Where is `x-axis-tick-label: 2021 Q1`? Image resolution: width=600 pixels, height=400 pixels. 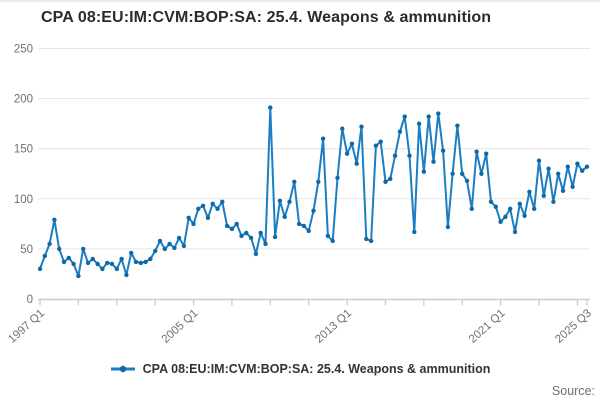
x-axis-tick-label: 2021 Q1 is located at coordinates (487, 326).